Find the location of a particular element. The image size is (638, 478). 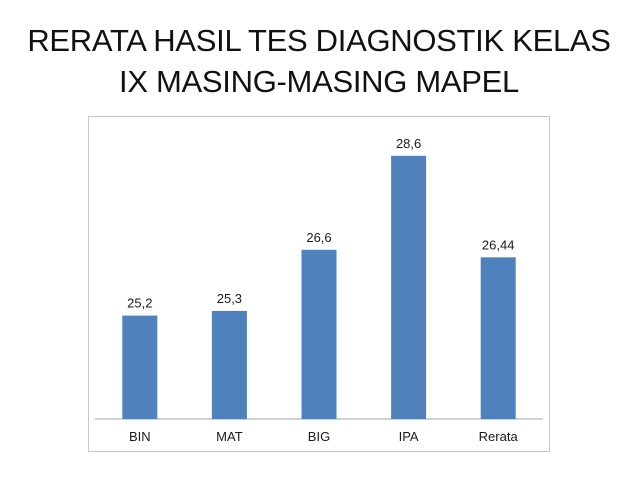

x-tick-label-big: BIG is located at coordinates (319, 436).